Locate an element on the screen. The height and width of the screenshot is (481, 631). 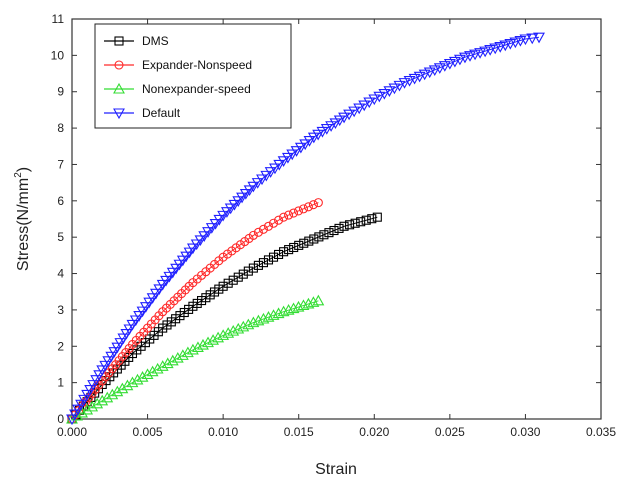
y-tick-label: 2 is located at coordinates (60, 346).